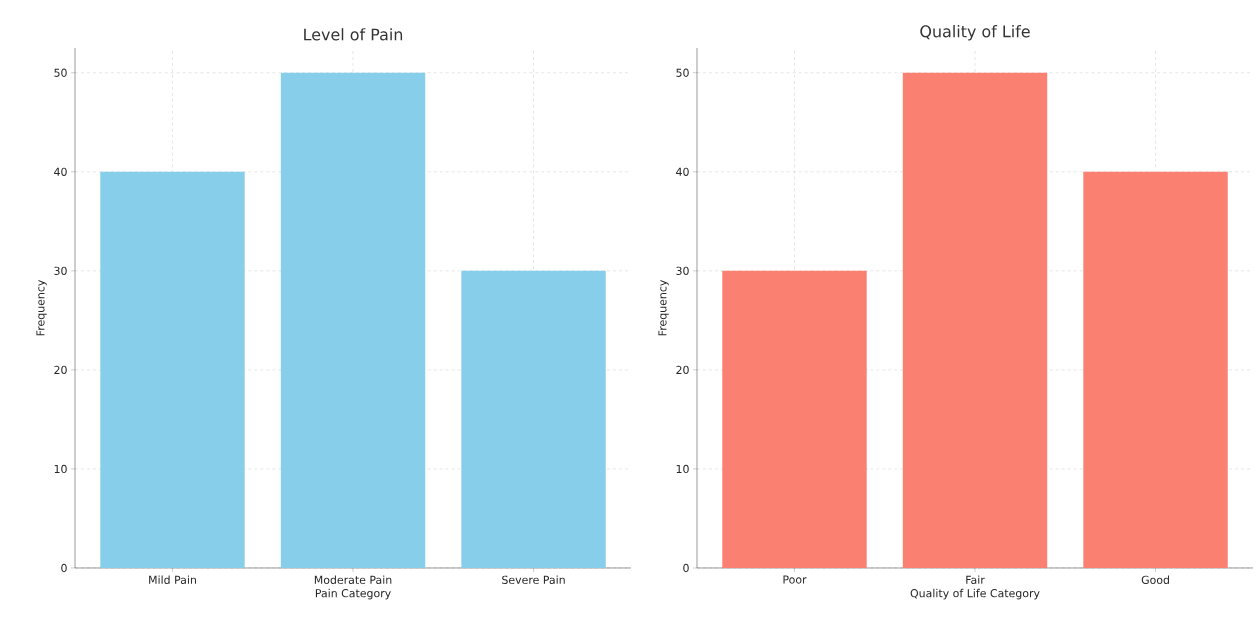  What do you see at coordinates (353, 579) in the screenshot?
I see `x-tick-label: Moderate Pain` at bounding box center [353, 579].